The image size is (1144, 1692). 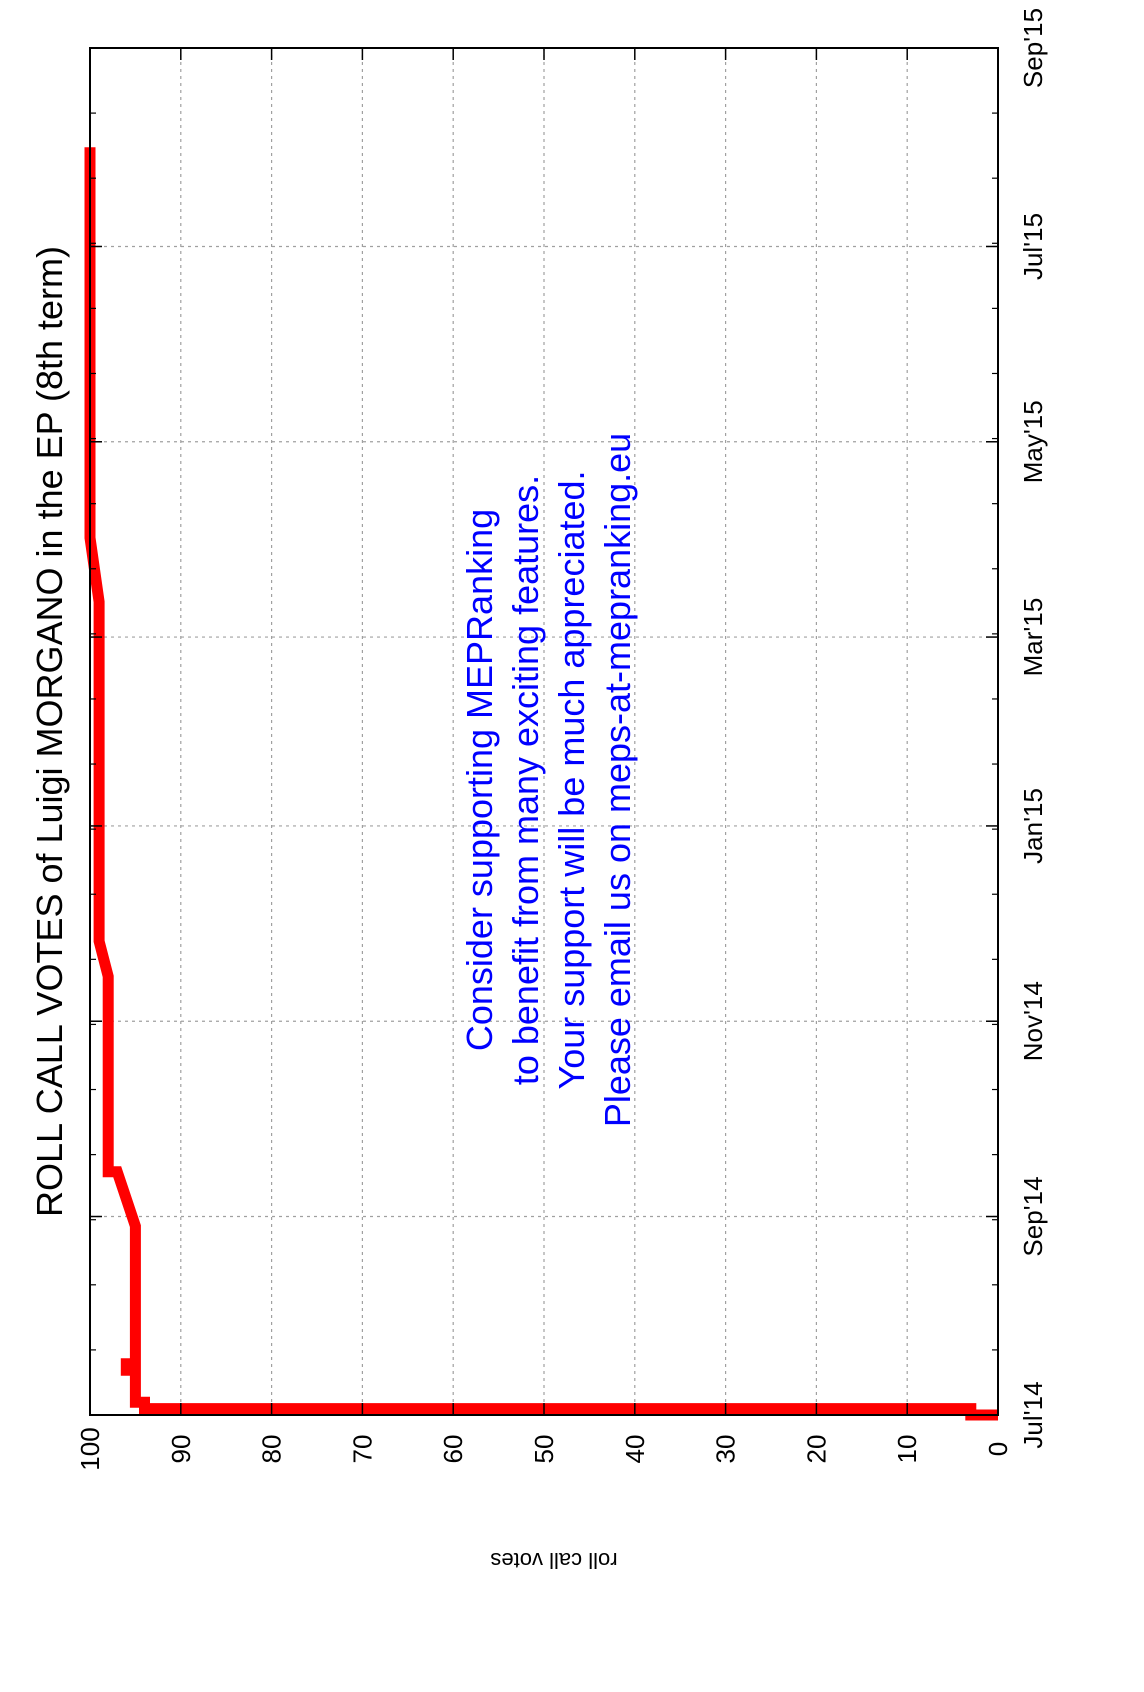 What do you see at coordinates (1033, 441) in the screenshot?
I see `tick-label-date: May'15` at bounding box center [1033, 441].